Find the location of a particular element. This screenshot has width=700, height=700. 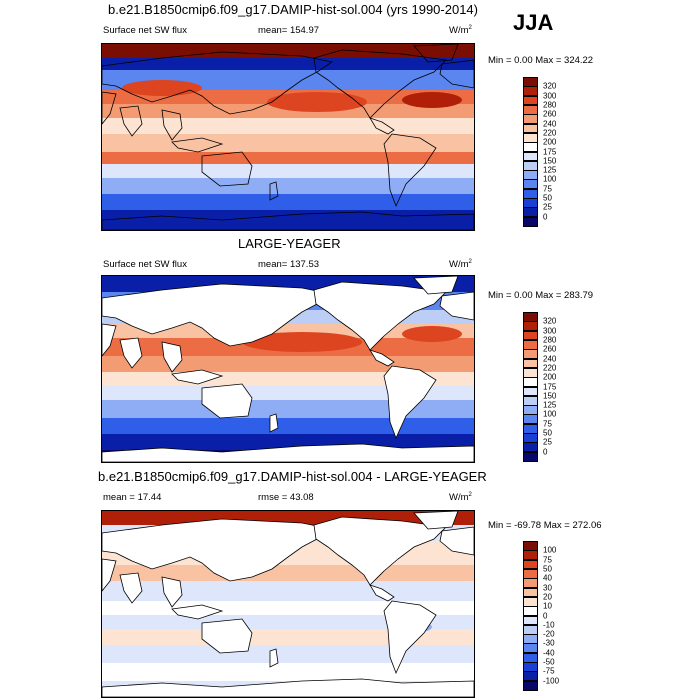

panel2-coastline-indonesia is located at coordinates (197, 377).